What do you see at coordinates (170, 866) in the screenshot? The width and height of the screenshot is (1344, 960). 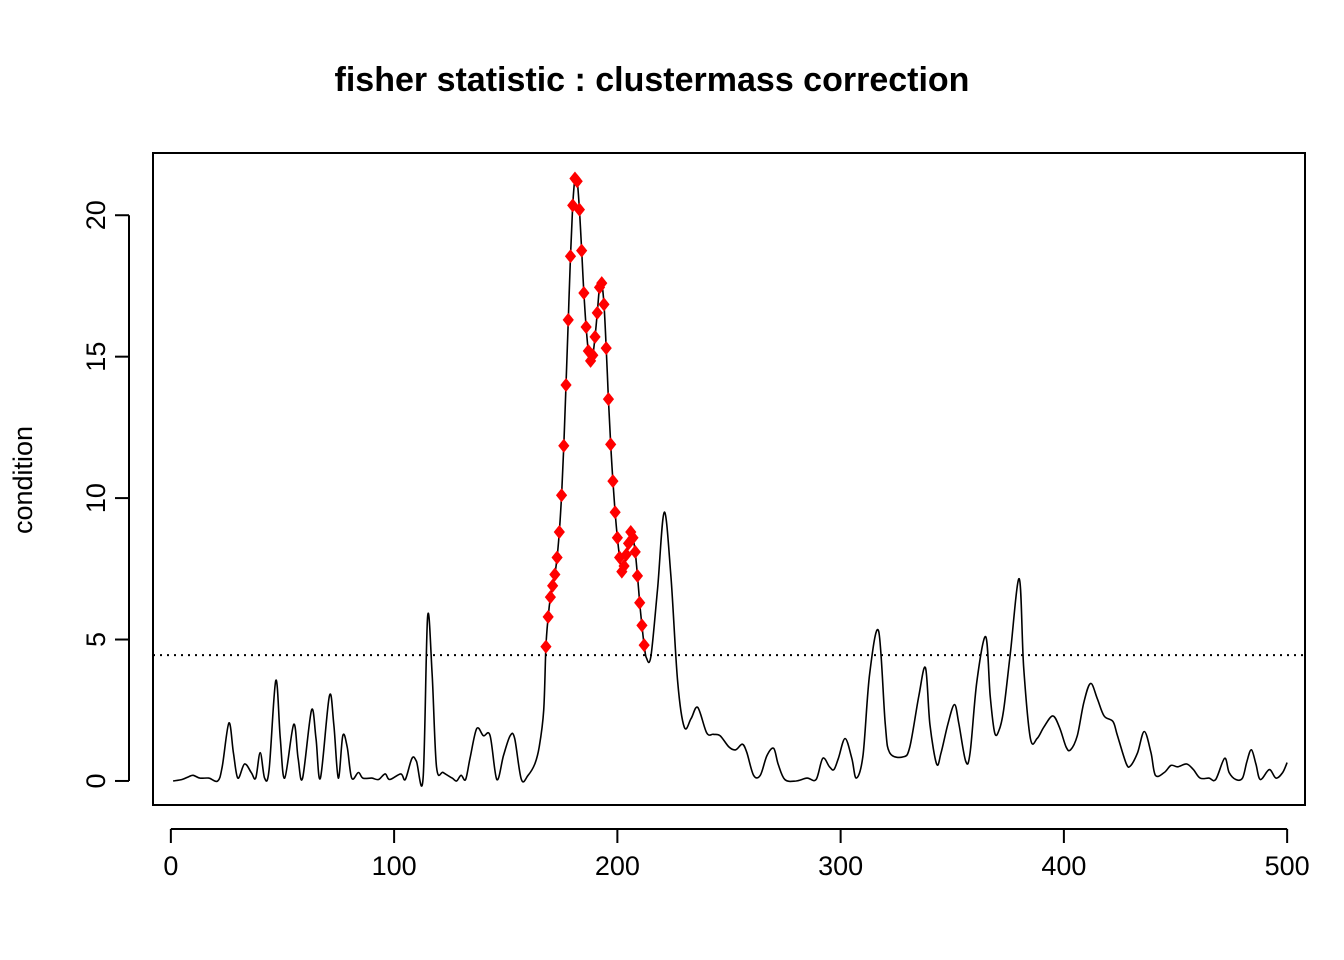 I see `x-tick-label: 0` at bounding box center [170, 866].